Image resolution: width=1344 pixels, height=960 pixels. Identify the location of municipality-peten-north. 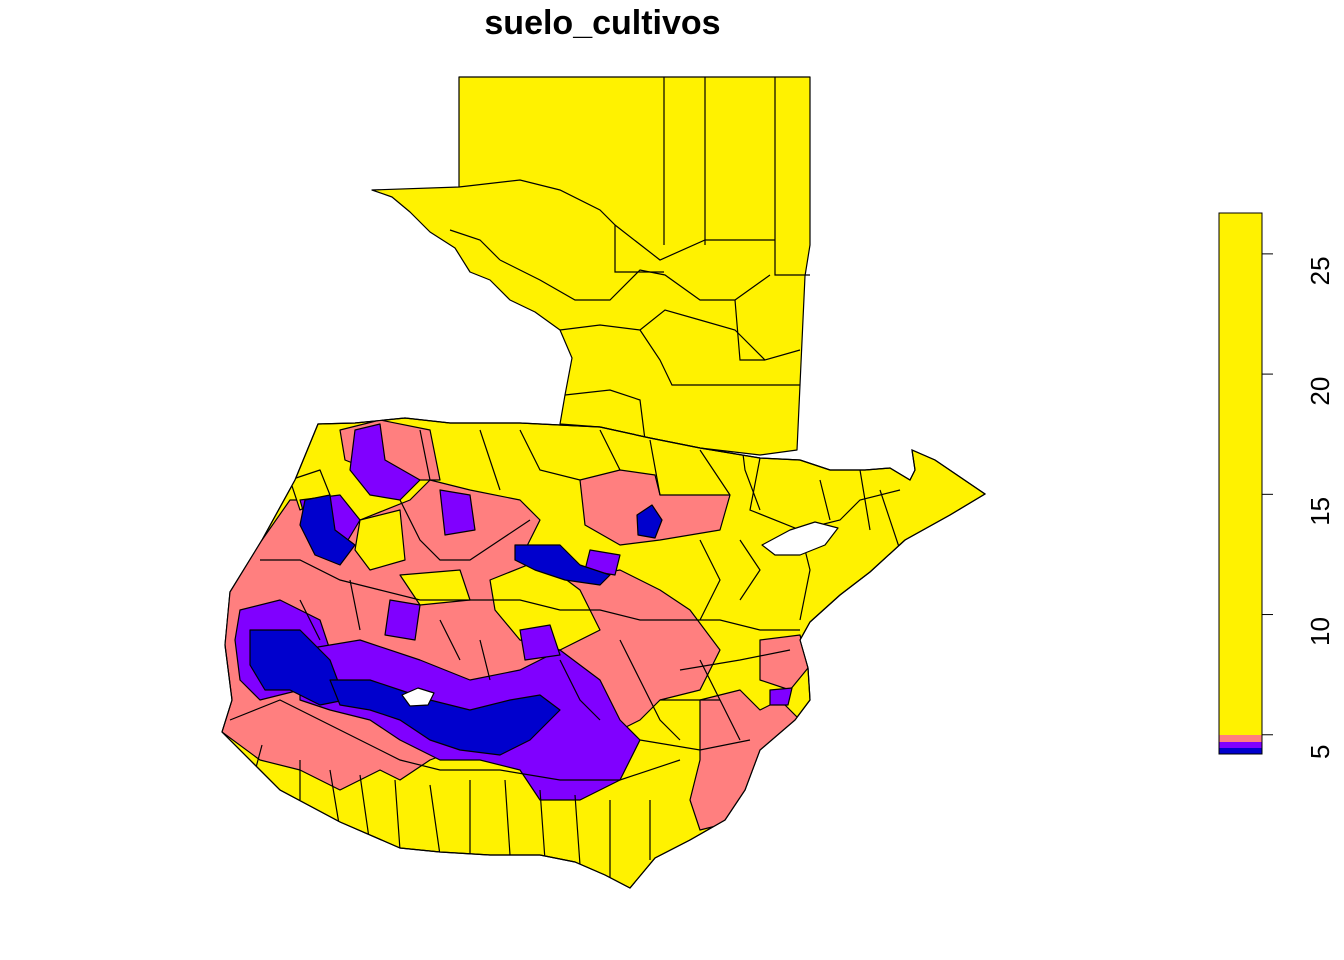
(591, 266).